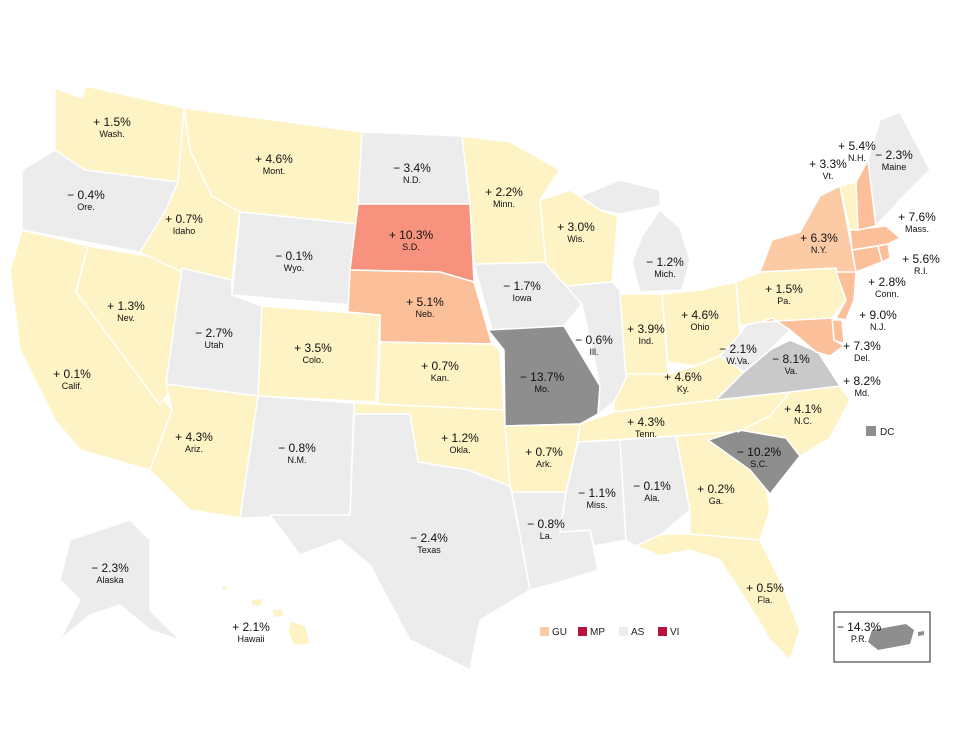 Image resolution: width=973 pixels, height=730 pixels. Describe the element at coordinates (411, 247) in the screenshot. I see `label-abbr-sd: S.D.` at that location.